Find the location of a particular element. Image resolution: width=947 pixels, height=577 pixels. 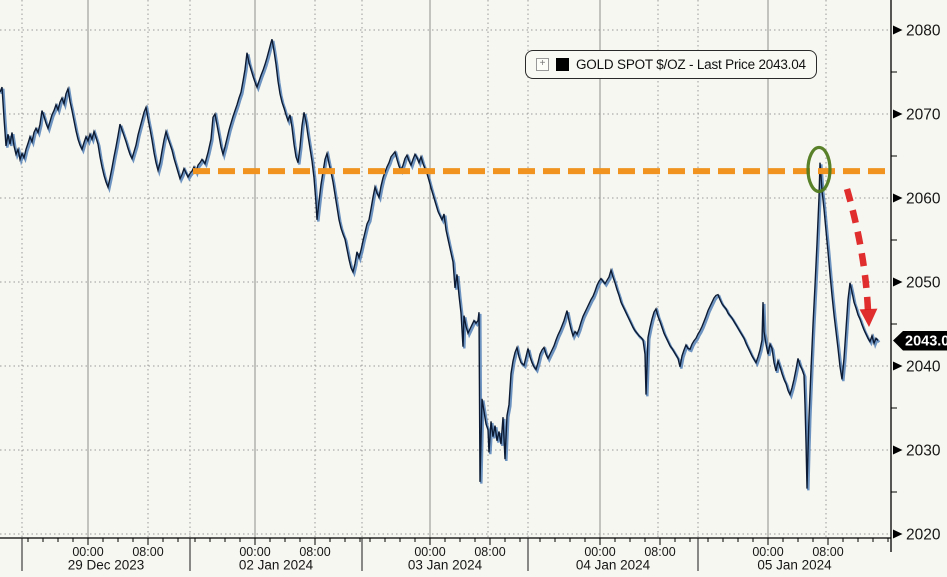

legend-box: + GOLD SPOT $/OZ - Last Price 2043.04 is located at coordinates (671, 64).